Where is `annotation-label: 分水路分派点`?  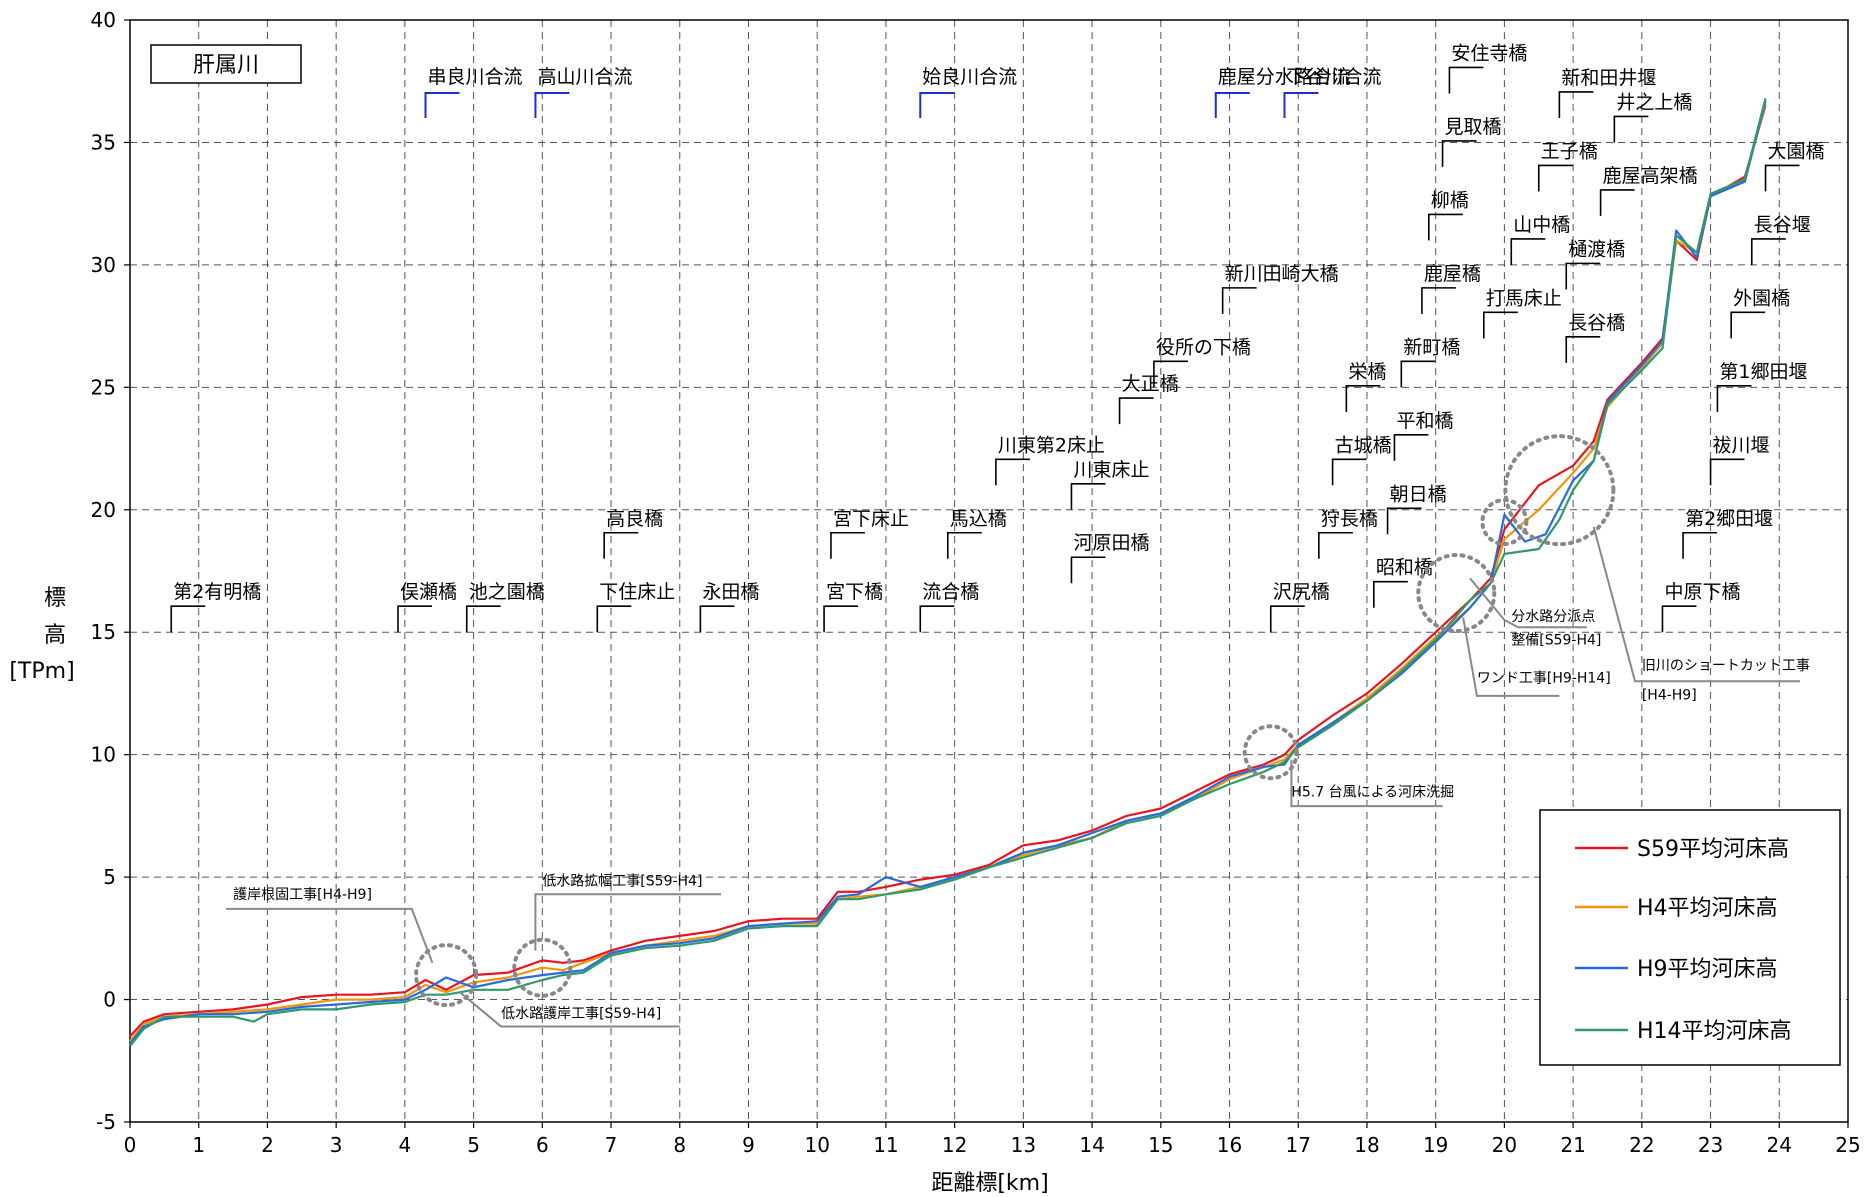
annotation-label: 分水路分派点 is located at coordinates (1553, 617).